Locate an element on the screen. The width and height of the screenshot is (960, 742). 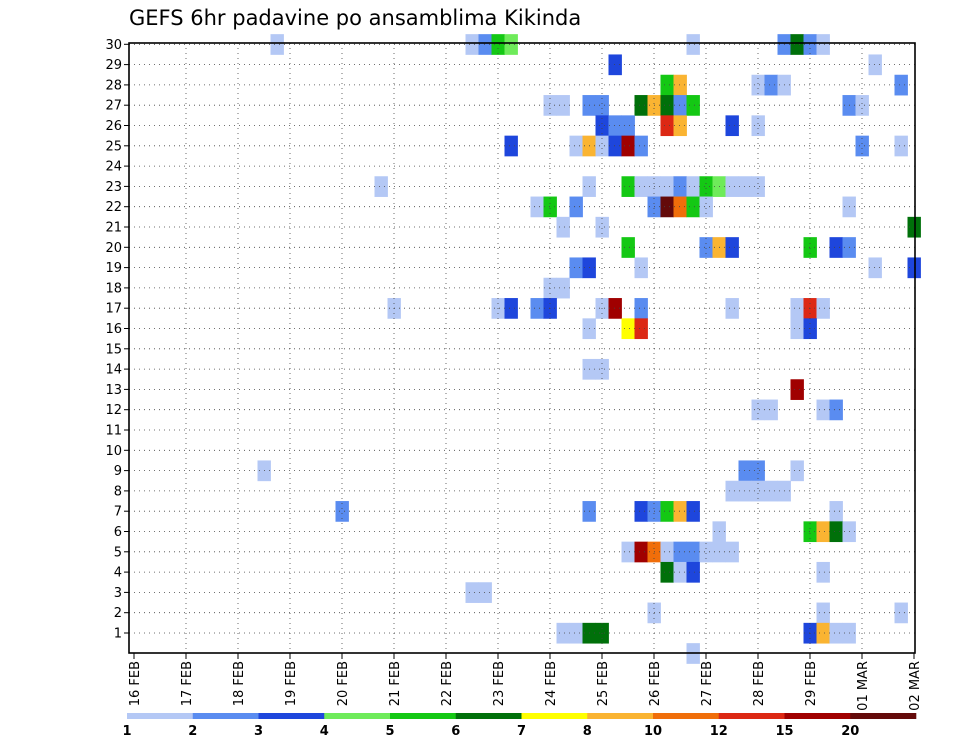
x-tick-label: 01 MAR is located at coordinates (863, 686).